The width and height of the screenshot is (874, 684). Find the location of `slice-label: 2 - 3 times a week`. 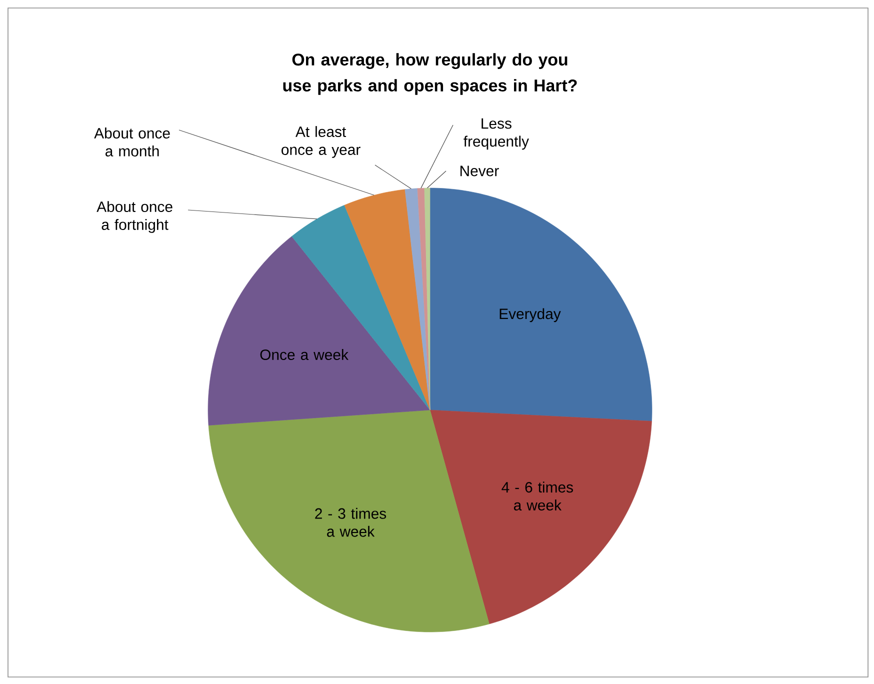

slice-label: 2 - 3 times a week is located at coordinates (350, 522).